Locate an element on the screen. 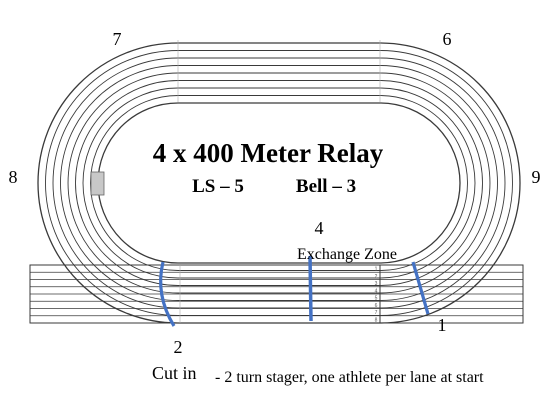  marker-9: 9 is located at coordinates (536, 177).